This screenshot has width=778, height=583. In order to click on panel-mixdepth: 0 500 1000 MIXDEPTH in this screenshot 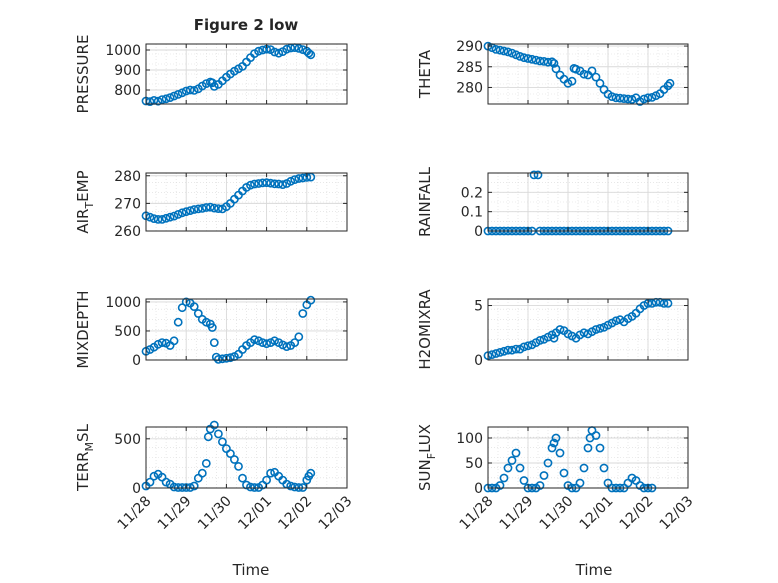, I will do `click(211, 329)`.